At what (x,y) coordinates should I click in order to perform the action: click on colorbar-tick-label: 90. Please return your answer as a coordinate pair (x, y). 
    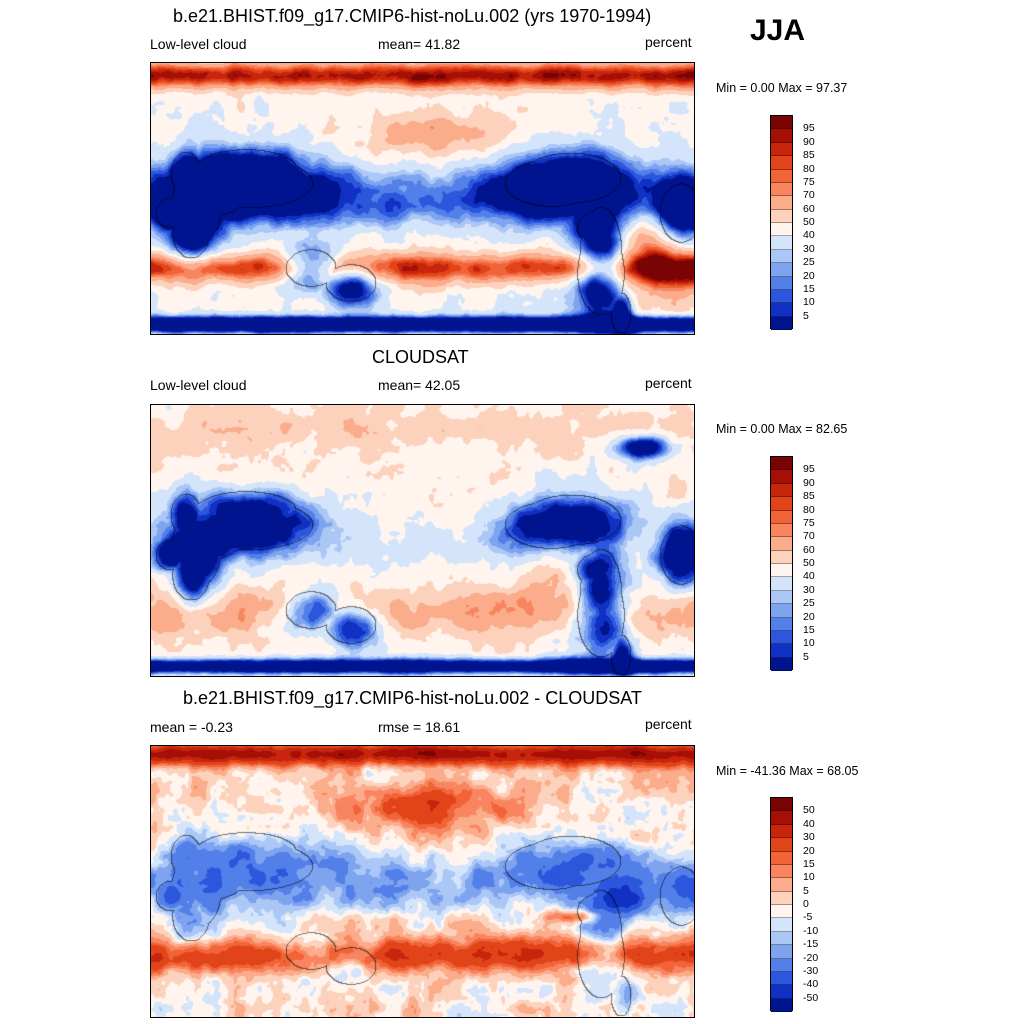
    Looking at the image, I should click on (809, 482).